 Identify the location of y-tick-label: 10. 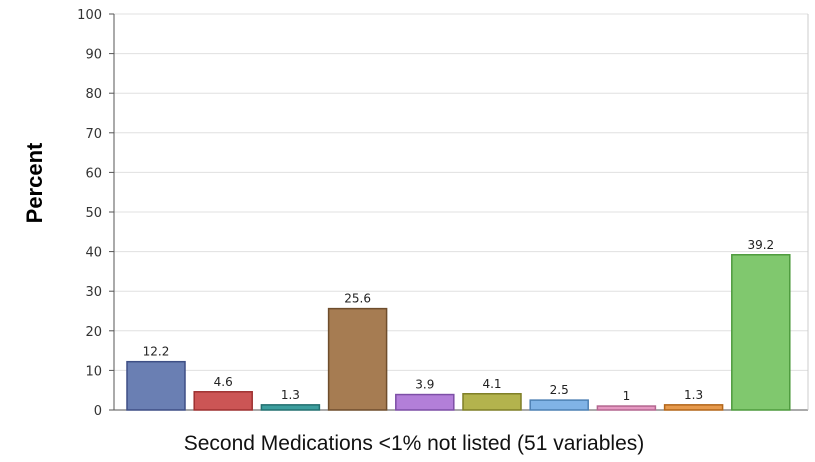
(93, 371).